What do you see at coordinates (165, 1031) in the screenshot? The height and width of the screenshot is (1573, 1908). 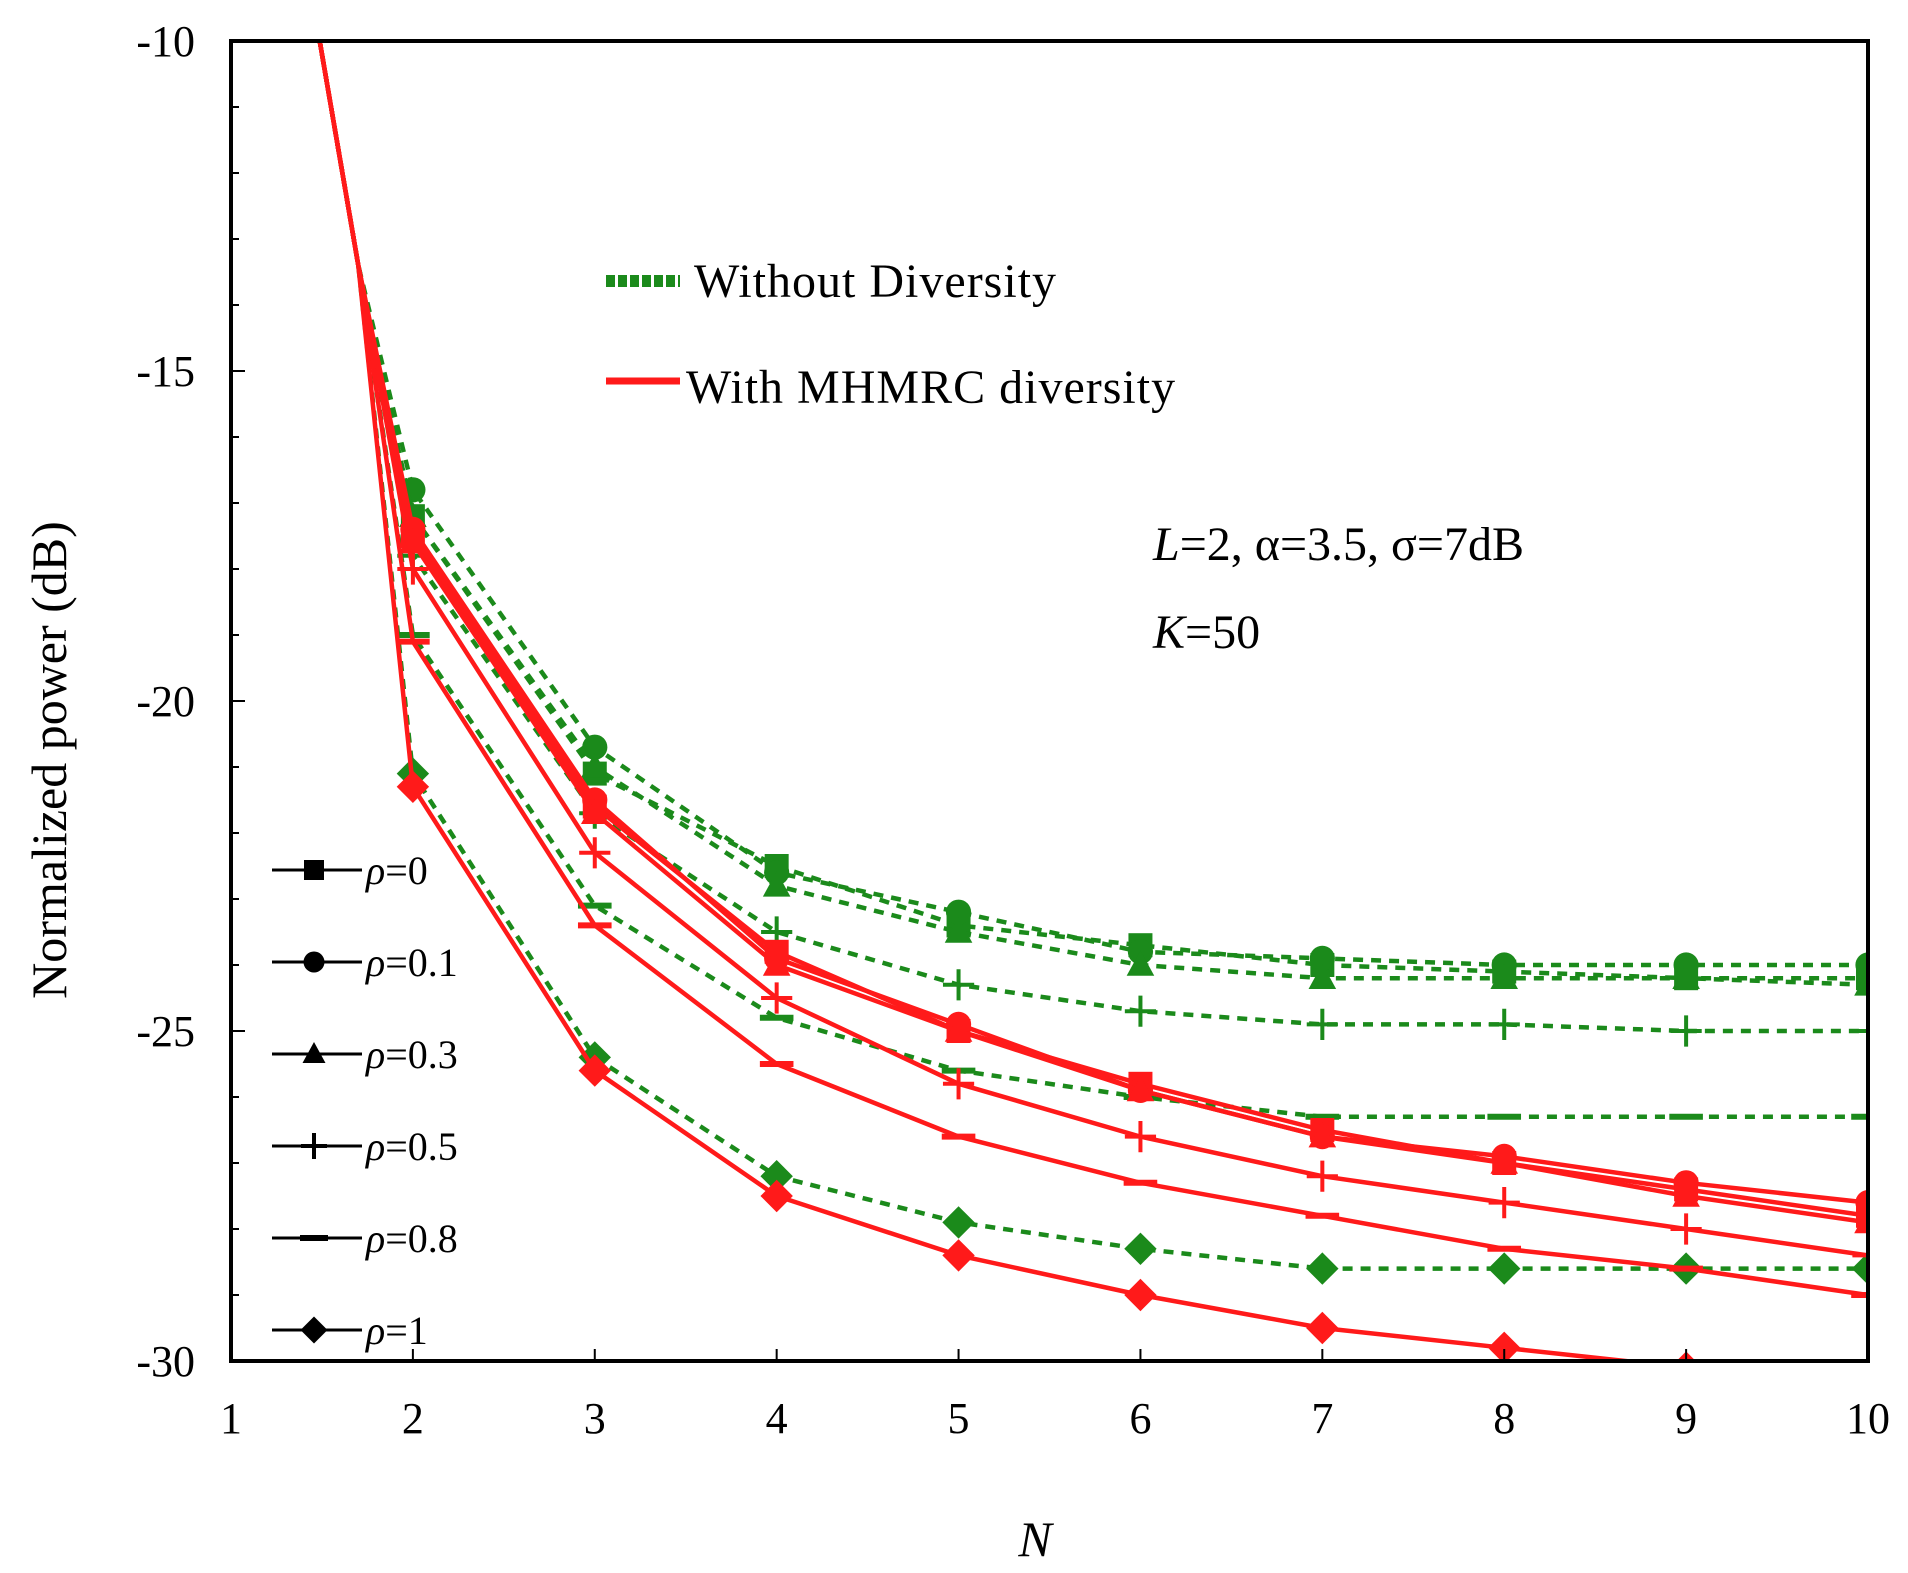 I see `y-tick-label: -25` at bounding box center [165, 1031].